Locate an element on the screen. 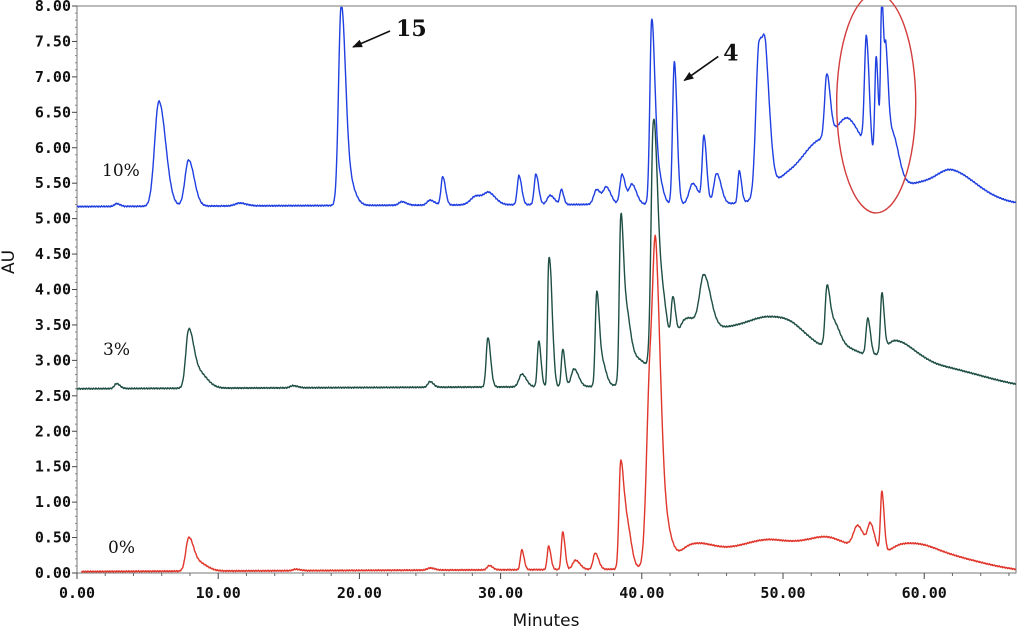 The height and width of the screenshot is (630, 1024). x-tick-label: 50.00 is located at coordinates (782, 593).